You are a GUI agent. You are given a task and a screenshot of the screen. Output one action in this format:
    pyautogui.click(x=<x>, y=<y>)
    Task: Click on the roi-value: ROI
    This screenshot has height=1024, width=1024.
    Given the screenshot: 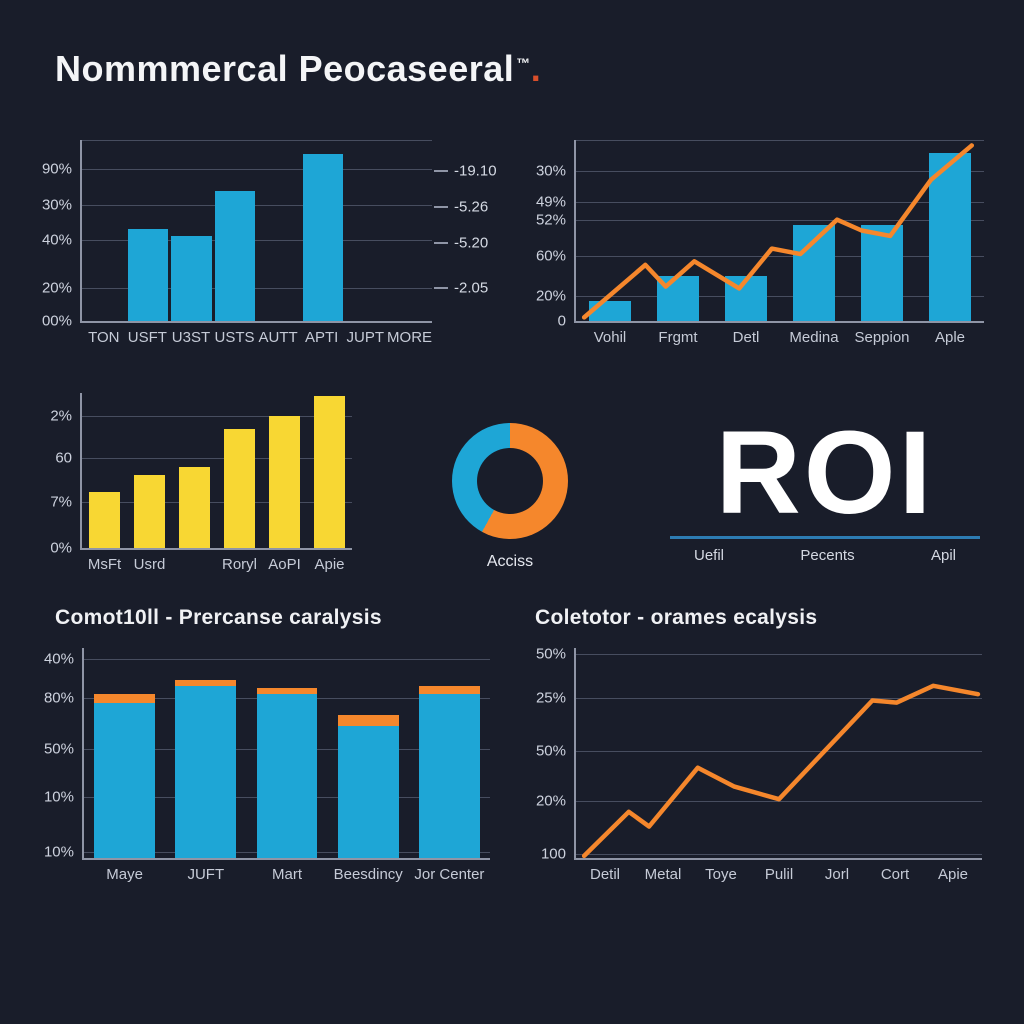 What is the action you would take?
    pyautogui.click(x=825, y=473)
    